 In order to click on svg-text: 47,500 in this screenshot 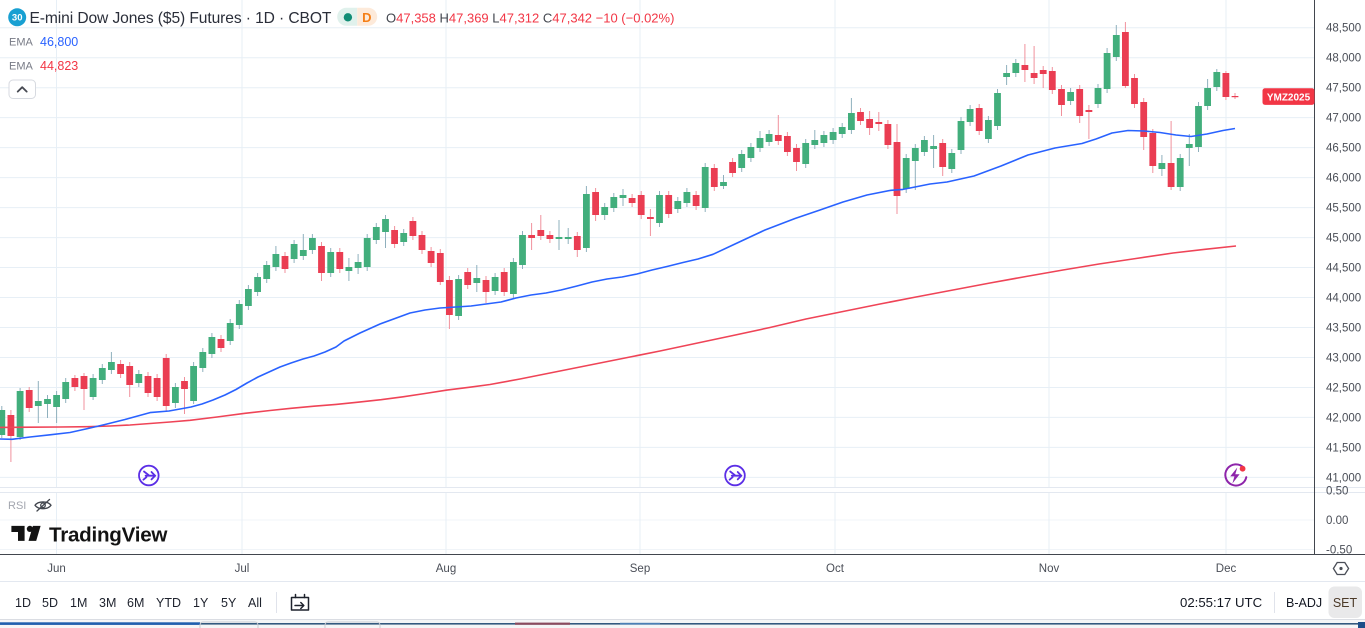, I will do `click(1343, 89)`.